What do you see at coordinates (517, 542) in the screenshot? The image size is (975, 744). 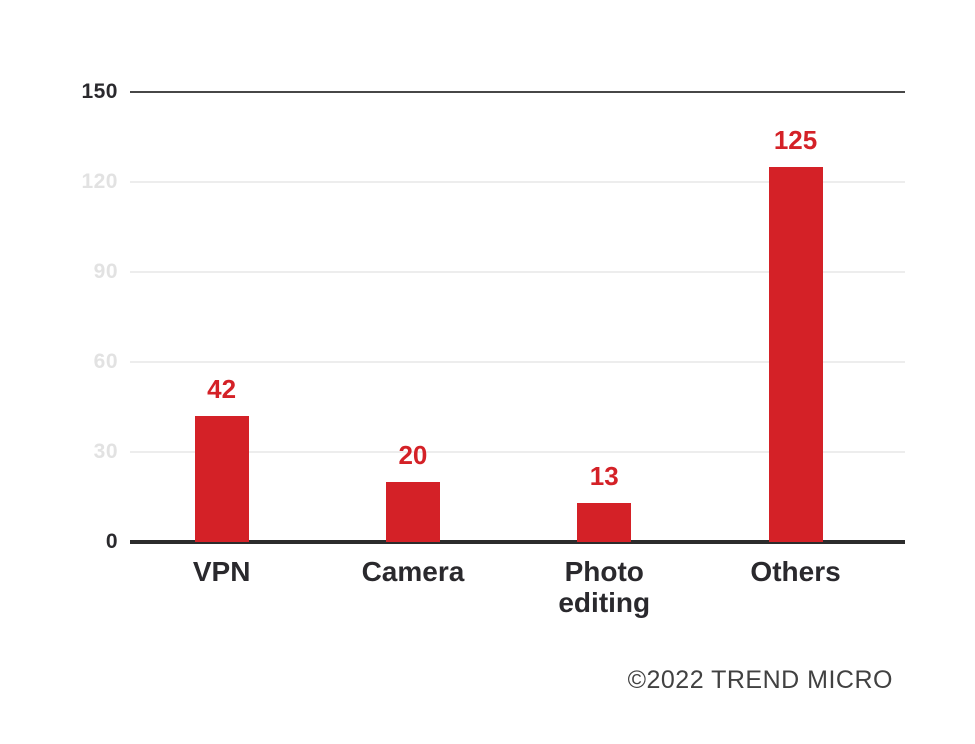 I see `x-axis-line` at bounding box center [517, 542].